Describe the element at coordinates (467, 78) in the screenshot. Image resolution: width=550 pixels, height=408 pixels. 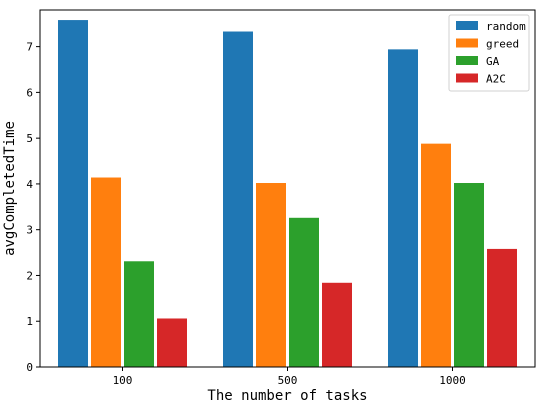
I see `legend-swatch-a2c` at that location.